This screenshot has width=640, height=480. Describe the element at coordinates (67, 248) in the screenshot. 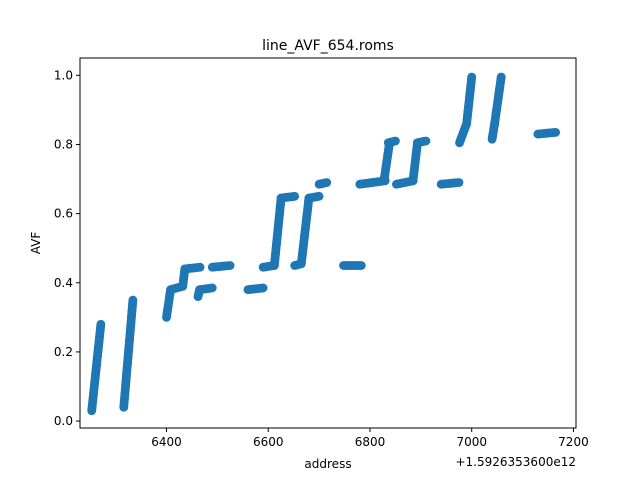

I see `y-axis-ticks: 0.0 0.2 0.4 0.6 0.8 1.0` at that location.